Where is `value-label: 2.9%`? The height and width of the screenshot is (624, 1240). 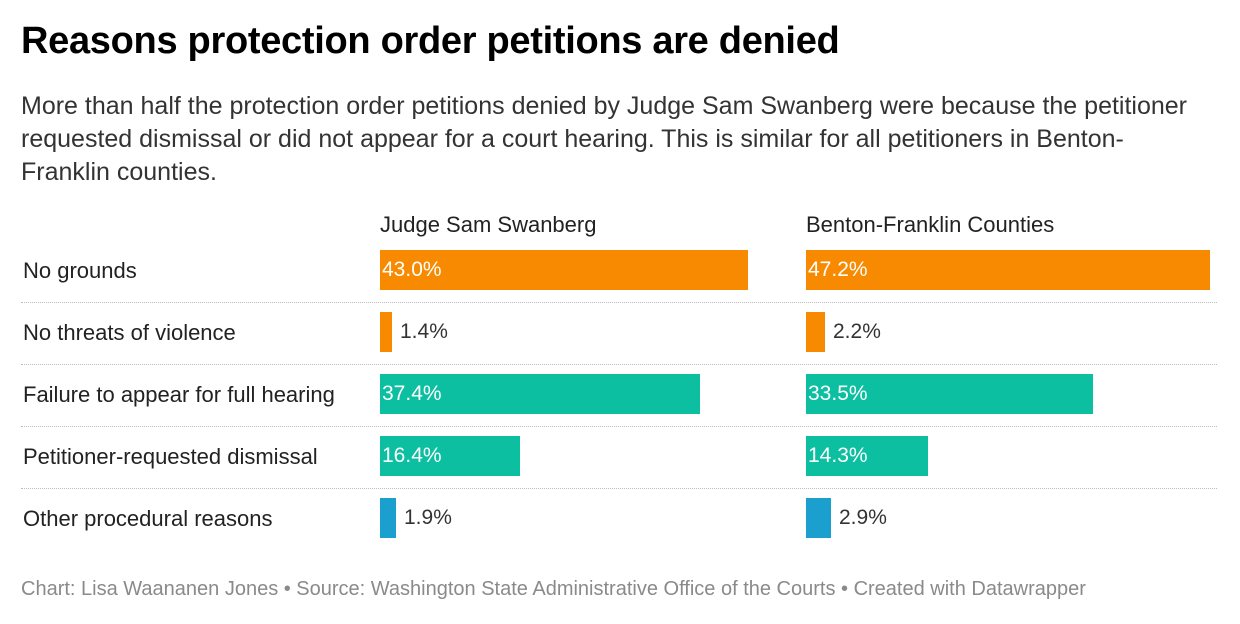 value-label: 2.9% is located at coordinates (863, 517).